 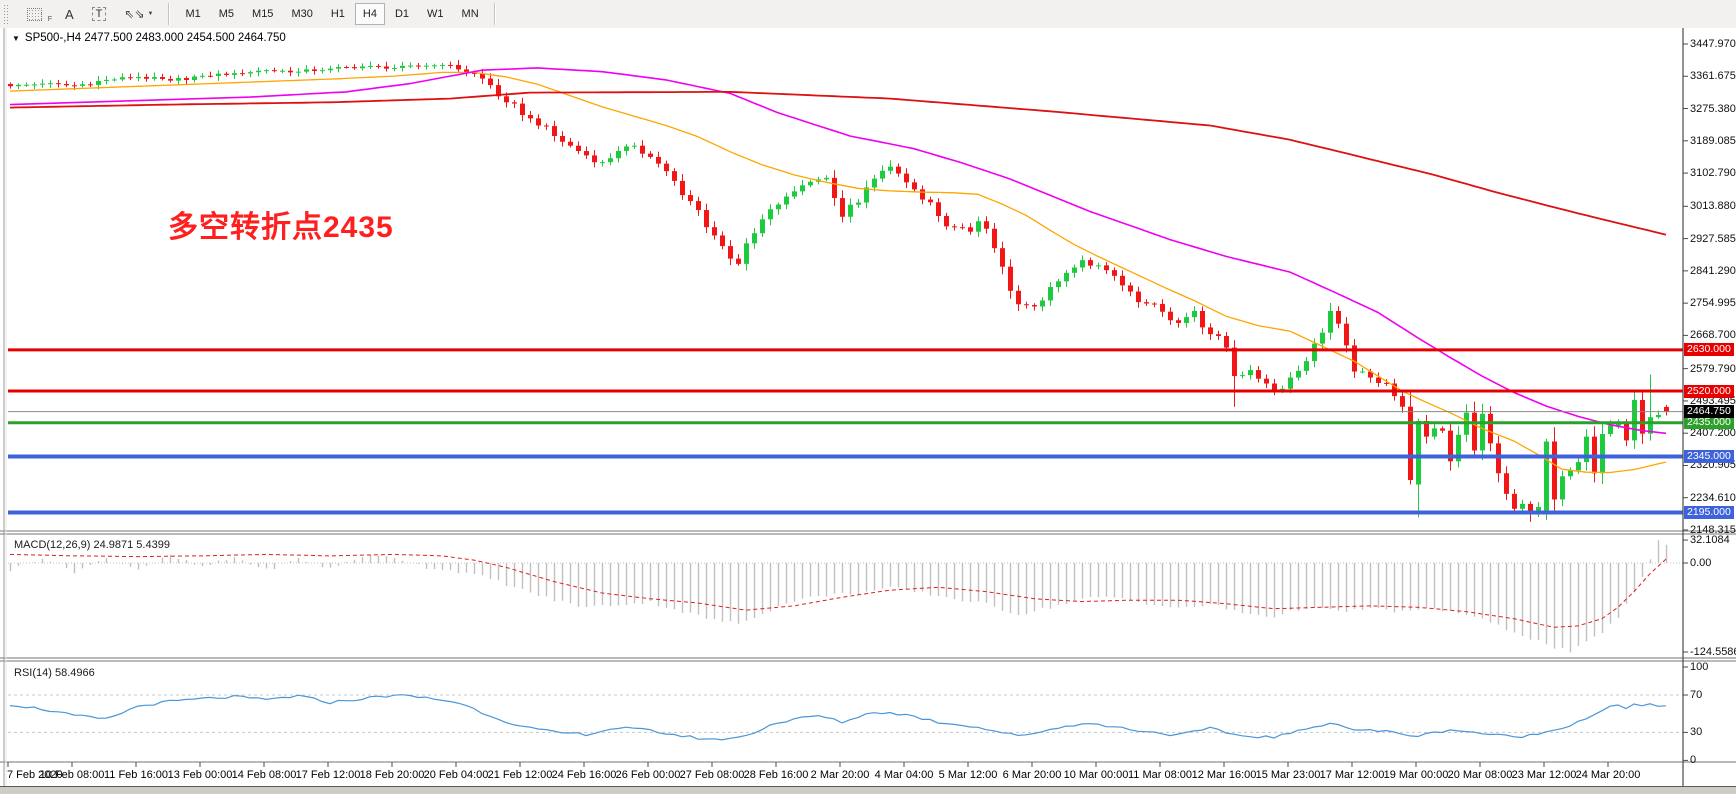 What do you see at coordinates (337, 14) in the screenshot?
I see `timeframe-button-h1: H1` at bounding box center [337, 14].